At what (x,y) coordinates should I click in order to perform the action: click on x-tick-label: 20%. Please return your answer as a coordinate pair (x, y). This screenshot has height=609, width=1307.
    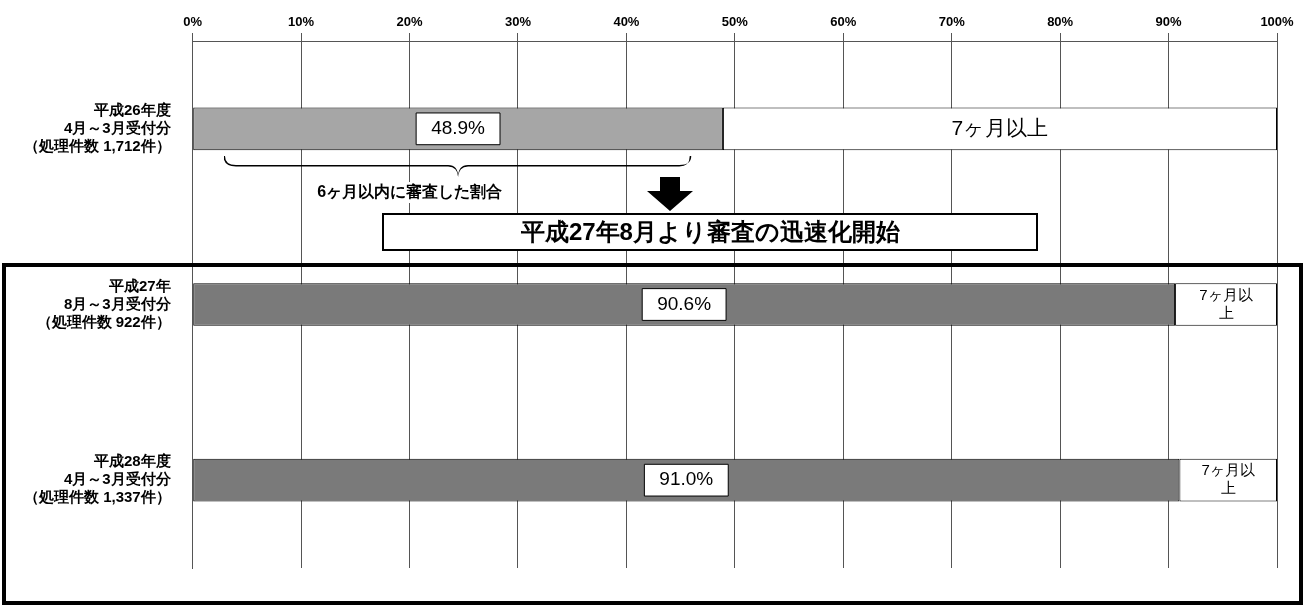
    Looking at the image, I should click on (410, 21).